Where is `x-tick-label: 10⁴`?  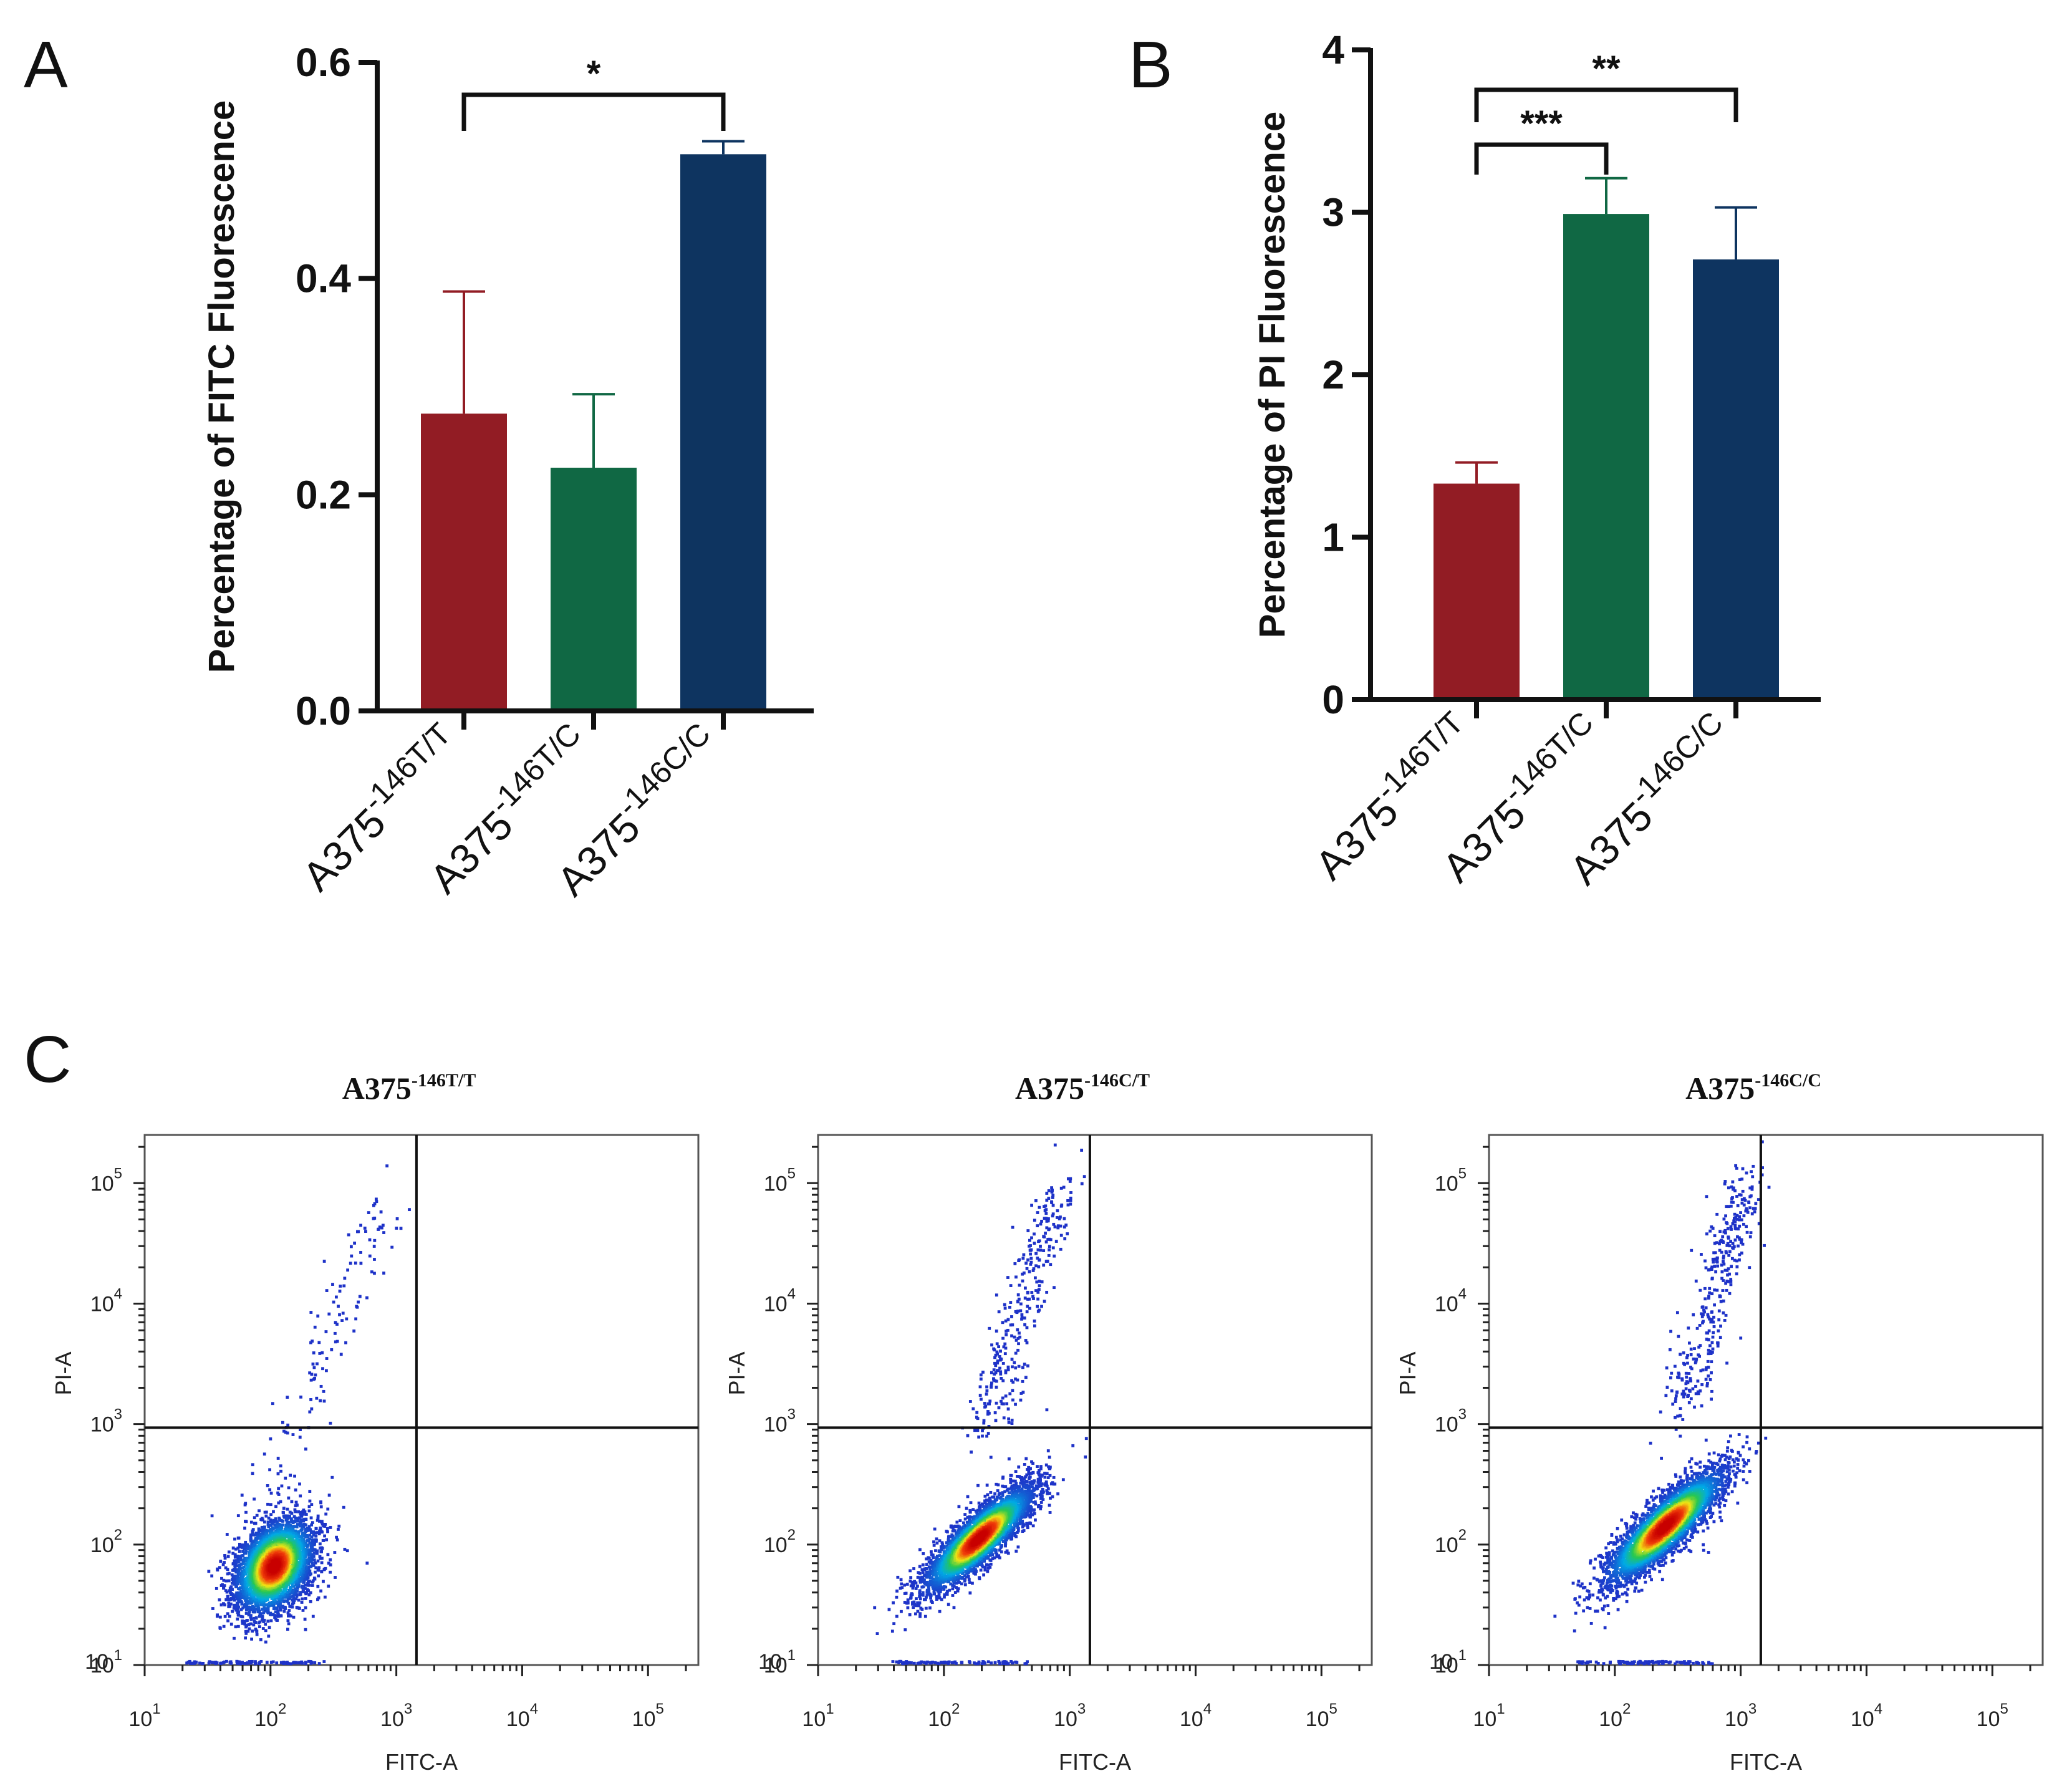 x-tick-label: 10⁴ is located at coordinates (522, 1716).